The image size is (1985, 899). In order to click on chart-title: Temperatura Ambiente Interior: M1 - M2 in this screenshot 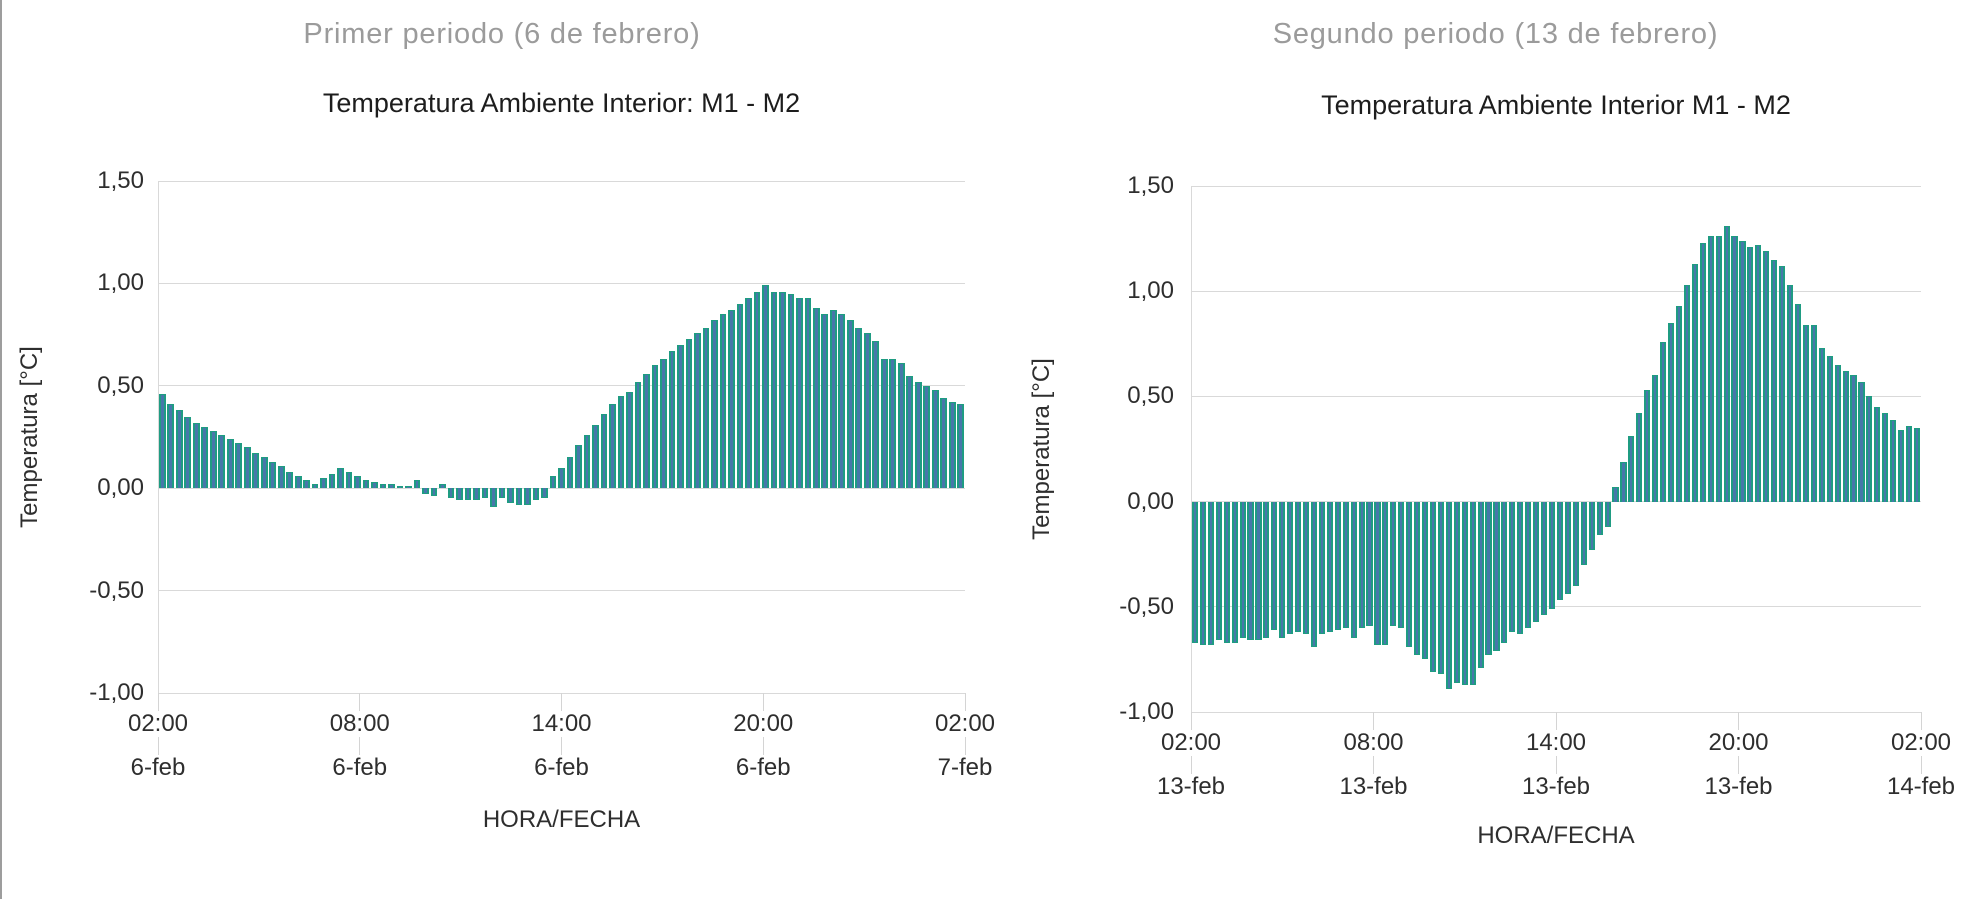, I will do `click(561, 103)`.